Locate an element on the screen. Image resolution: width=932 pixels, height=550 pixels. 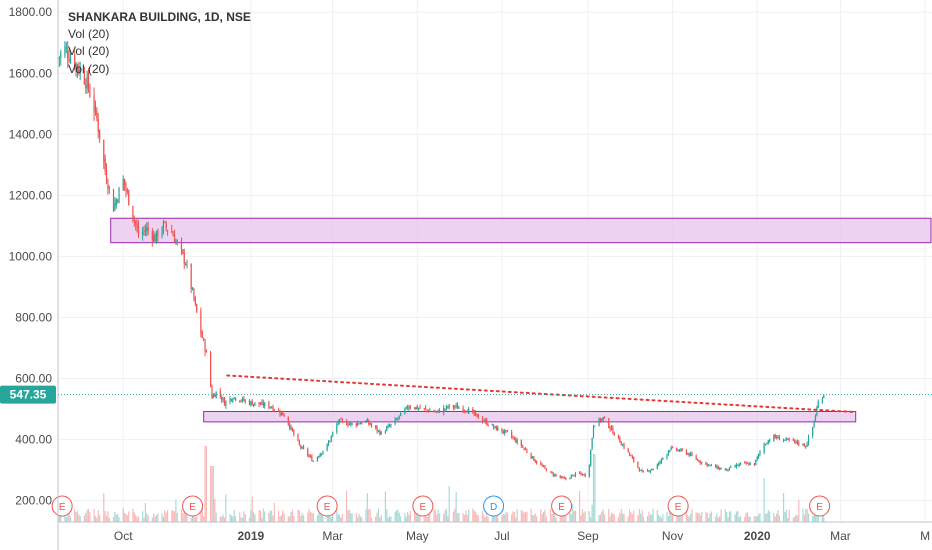
x-tick-label: 2019 is located at coordinates (250, 536).